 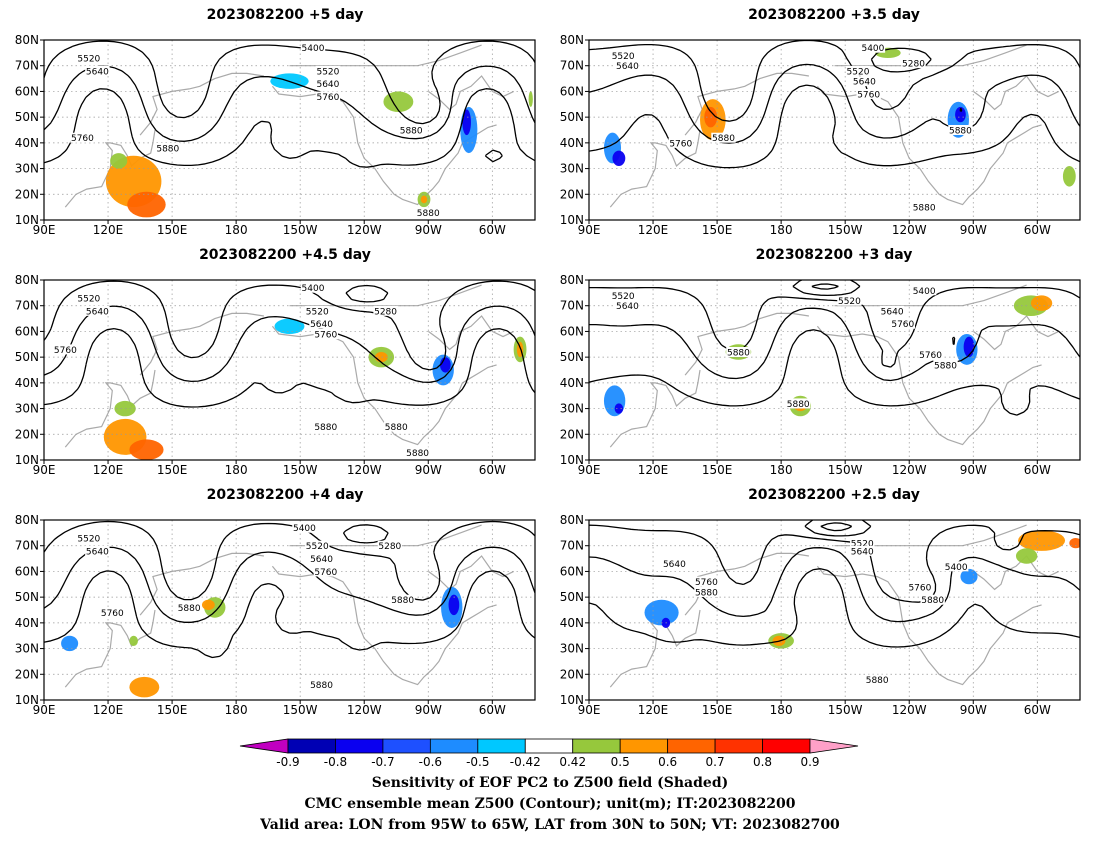 What do you see at coordinates (285, 495) in the screenshot?
I see `panel-title-5: 2023082200 +4 day` at bounding box center [285, 495].